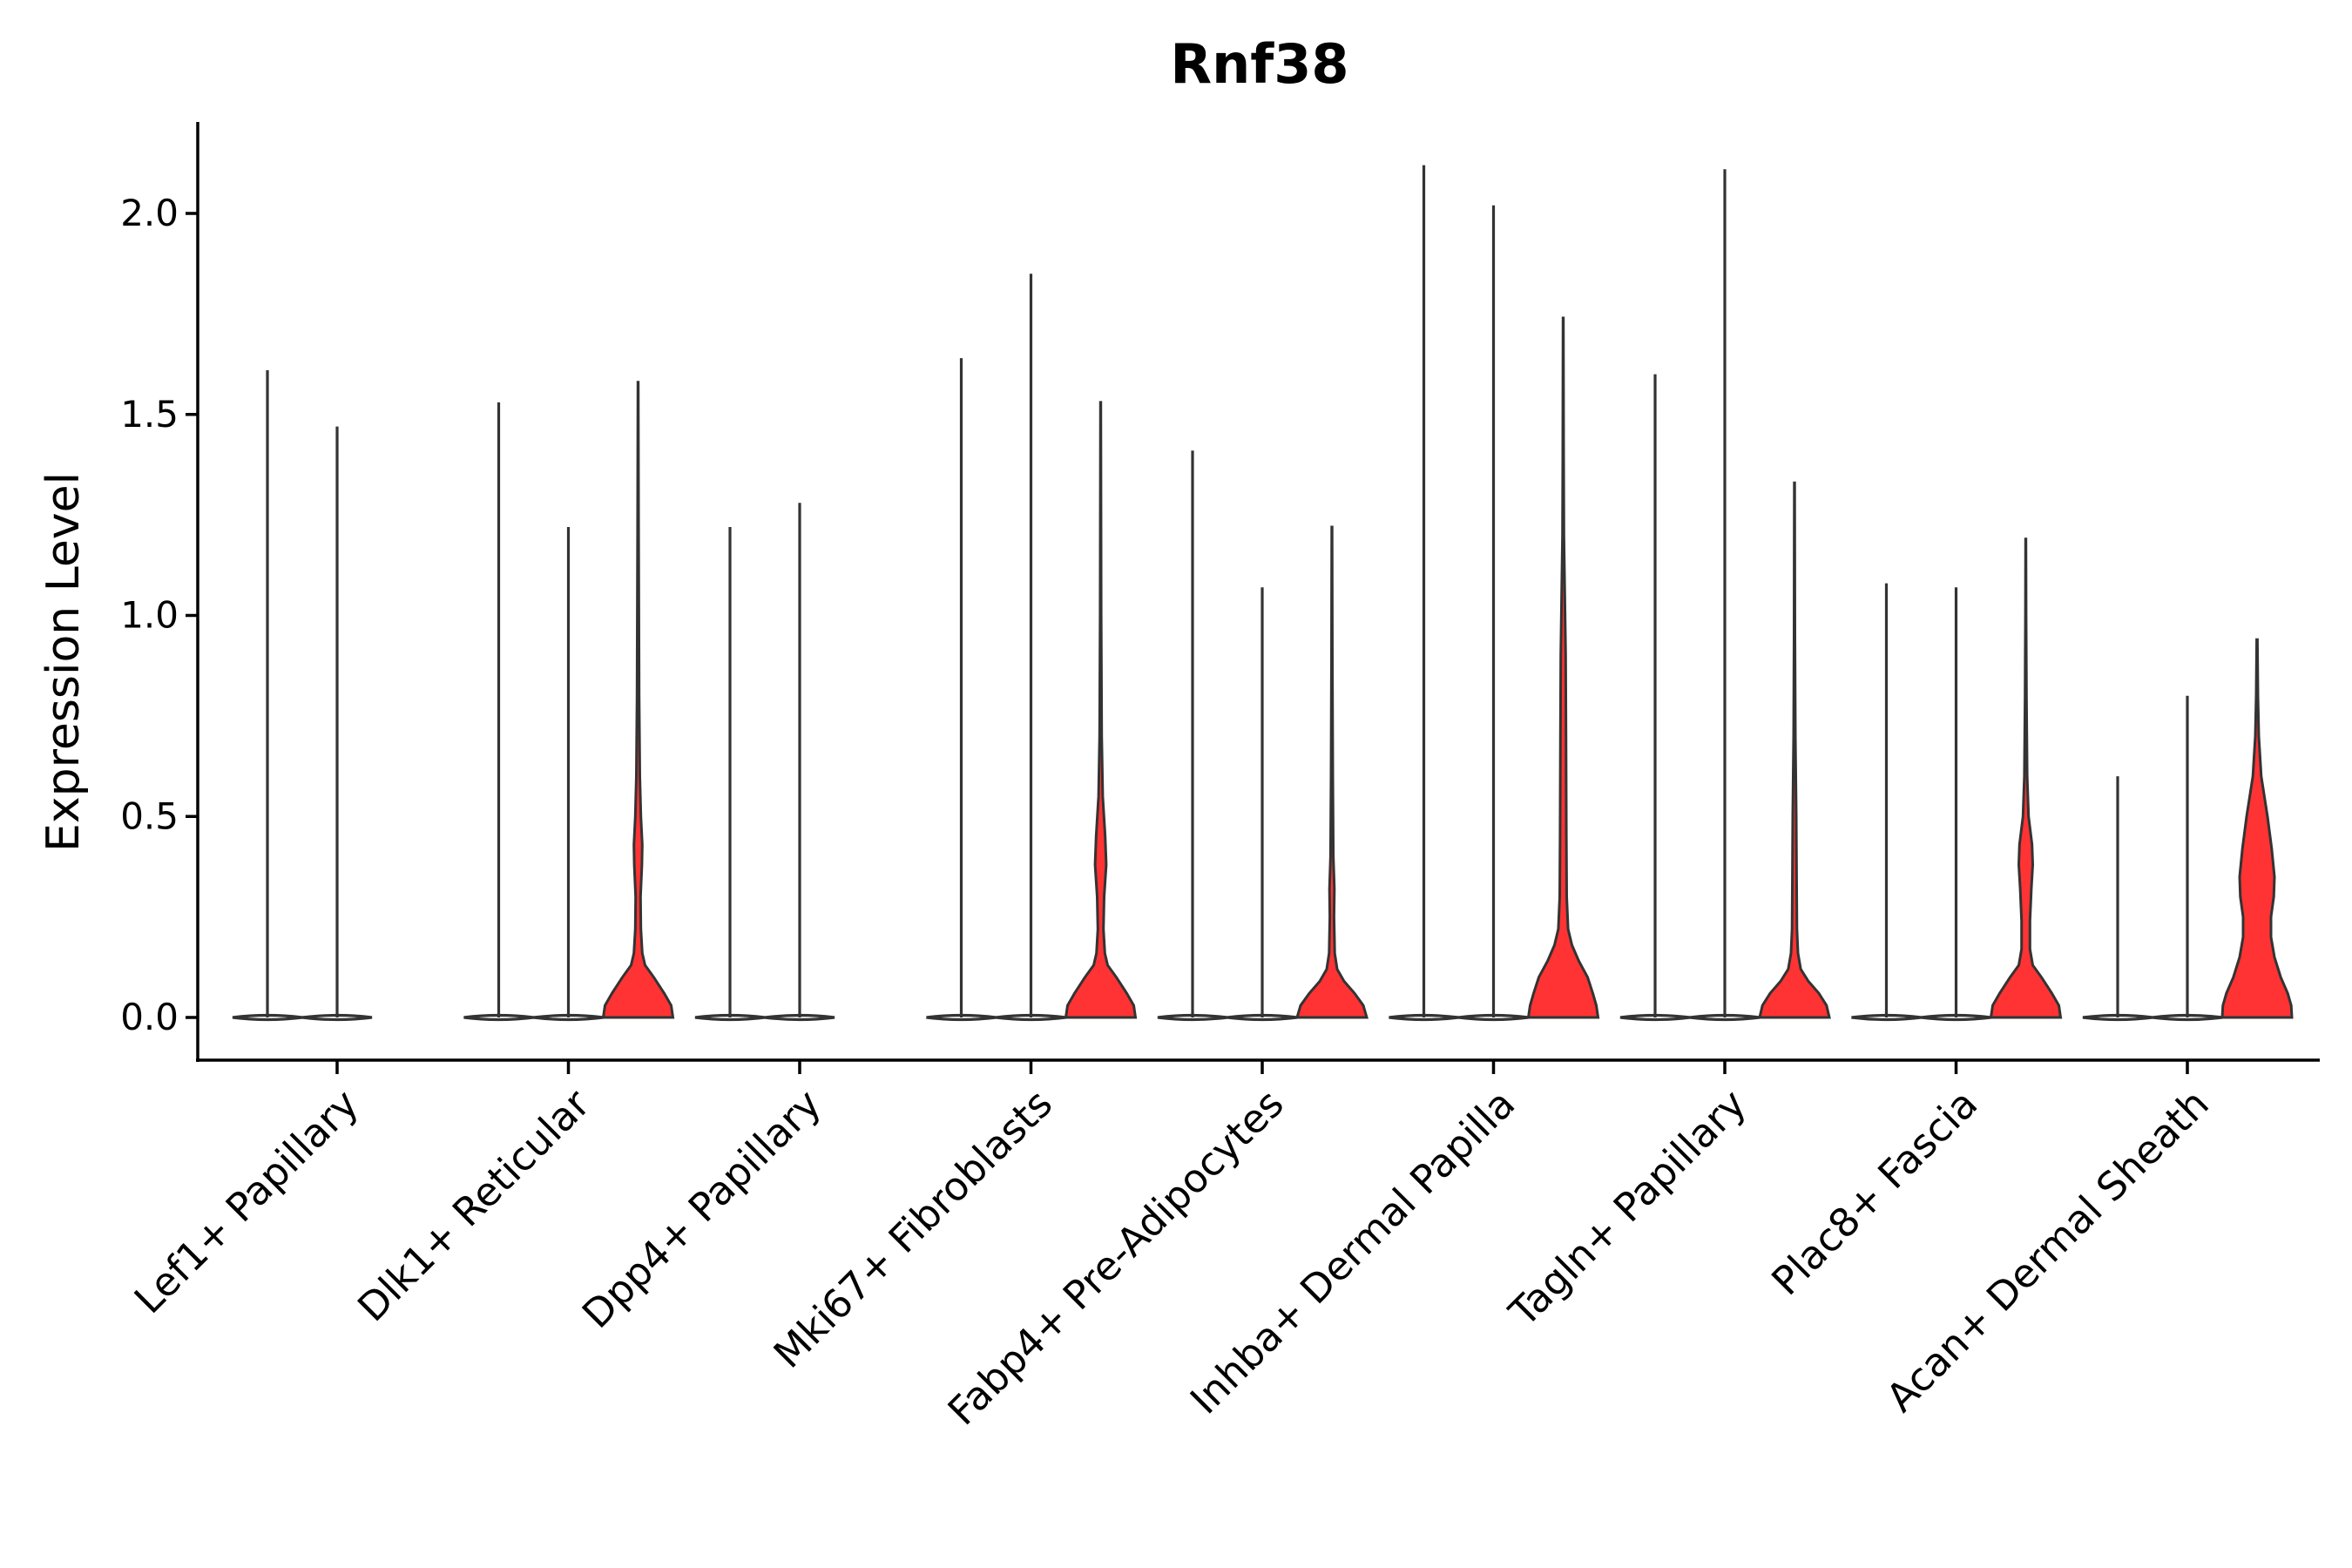 The width and height of the screenshot is (2352, 1568). Describe the element at coordinates (64, 662) in the screenshot. I see `y-axis-label: Expression Level` at that location.